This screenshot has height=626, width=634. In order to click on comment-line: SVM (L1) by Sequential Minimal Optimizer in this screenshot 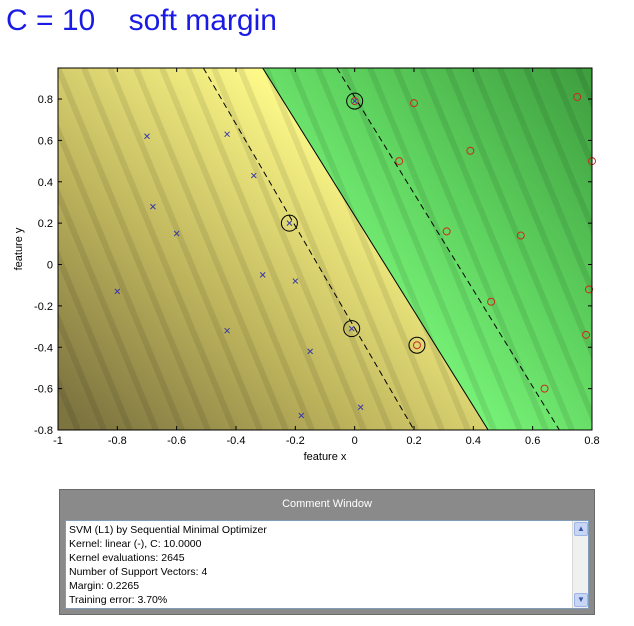, I will do `click(168, 530)`.